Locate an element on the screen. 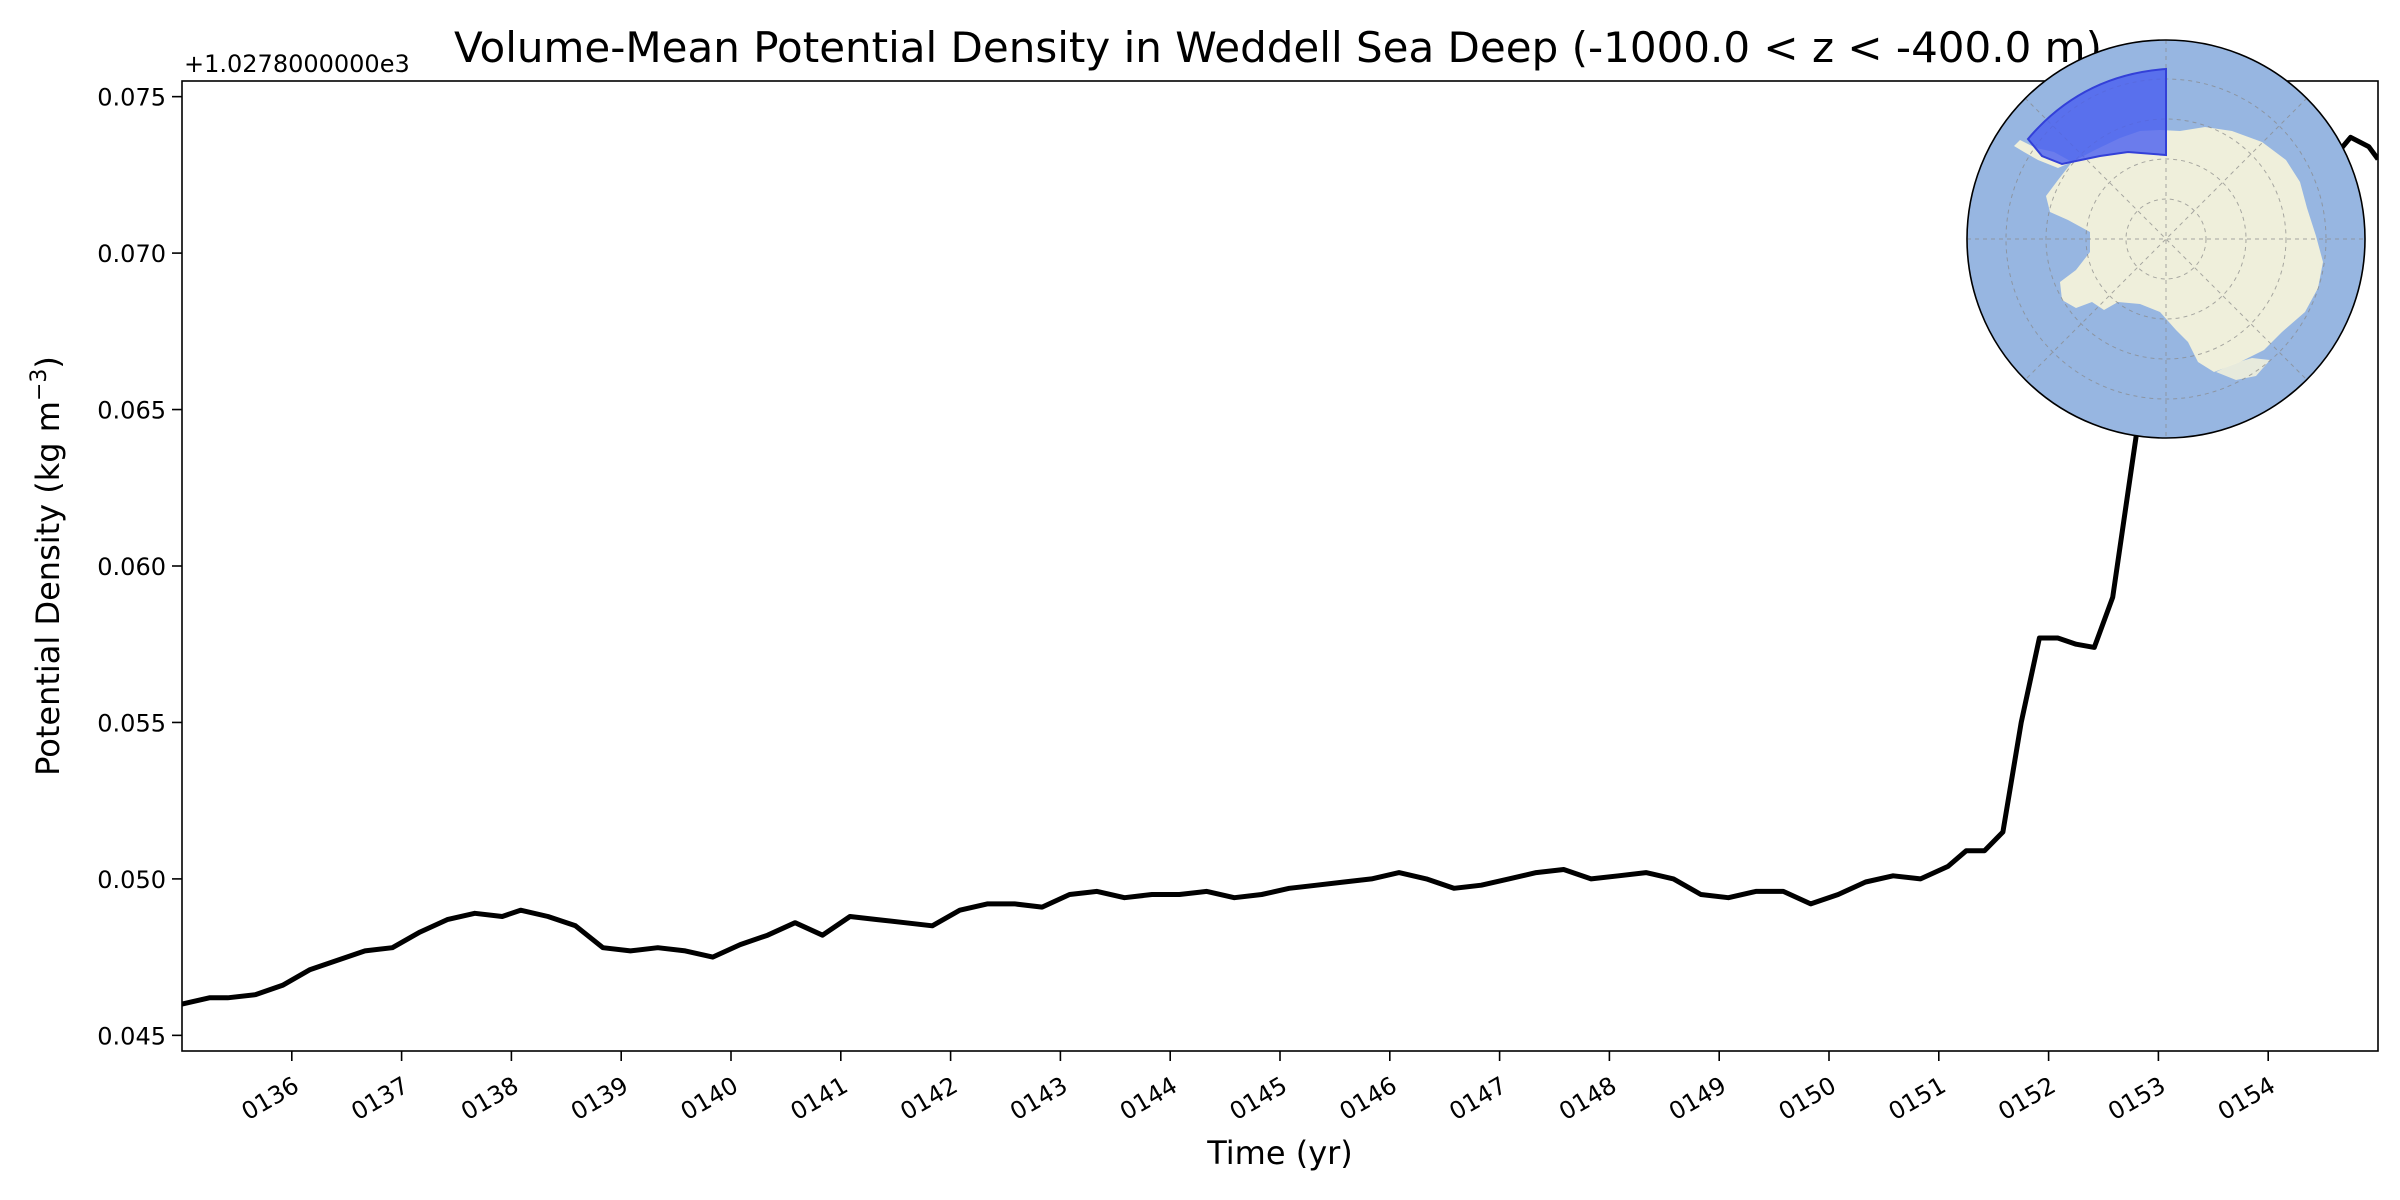 This screenshot has width=2400, height=1200. y-axis-ticks: 0.045 0.050 0.055 0.060 0.065 0.070 0.075 is located at coordinates (139, 567).